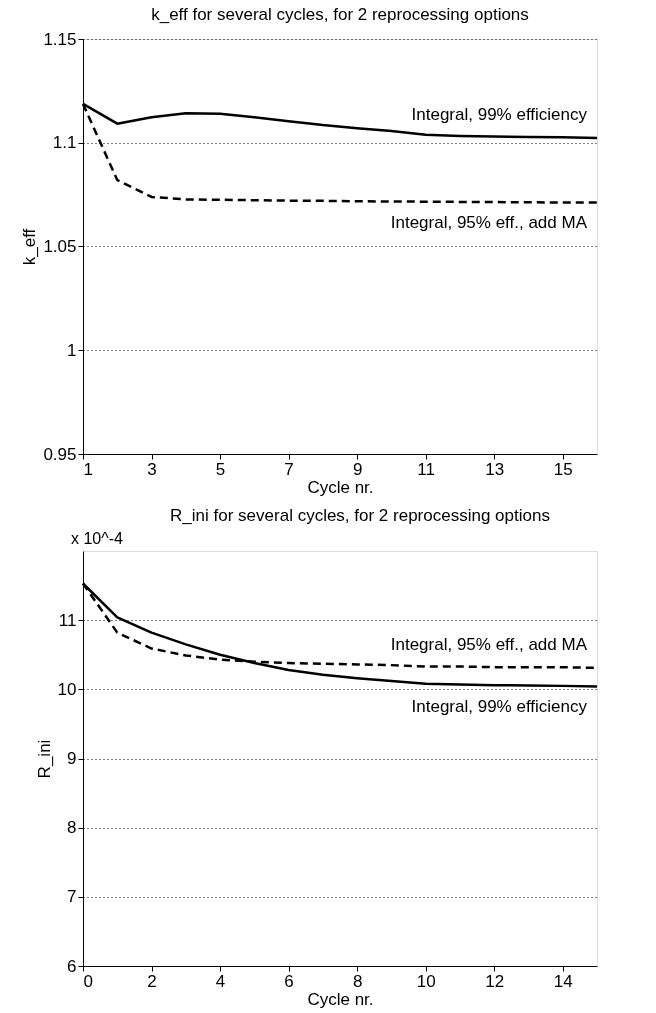 The height and width of the screenshot is (1013, 656). I want to click on x-tick-label: 4, so click(220, 981).